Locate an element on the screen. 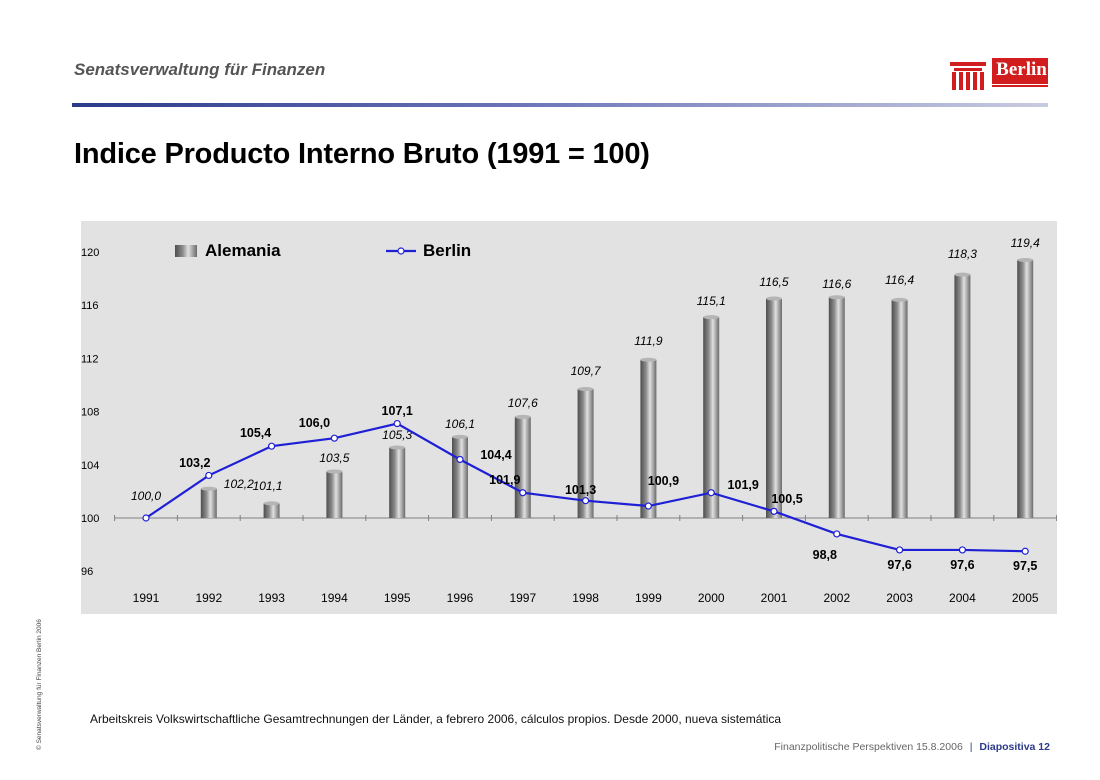 This screenshot has width=1100, height=780. y-tick-label: 120 is located at coordinates (90, 253).